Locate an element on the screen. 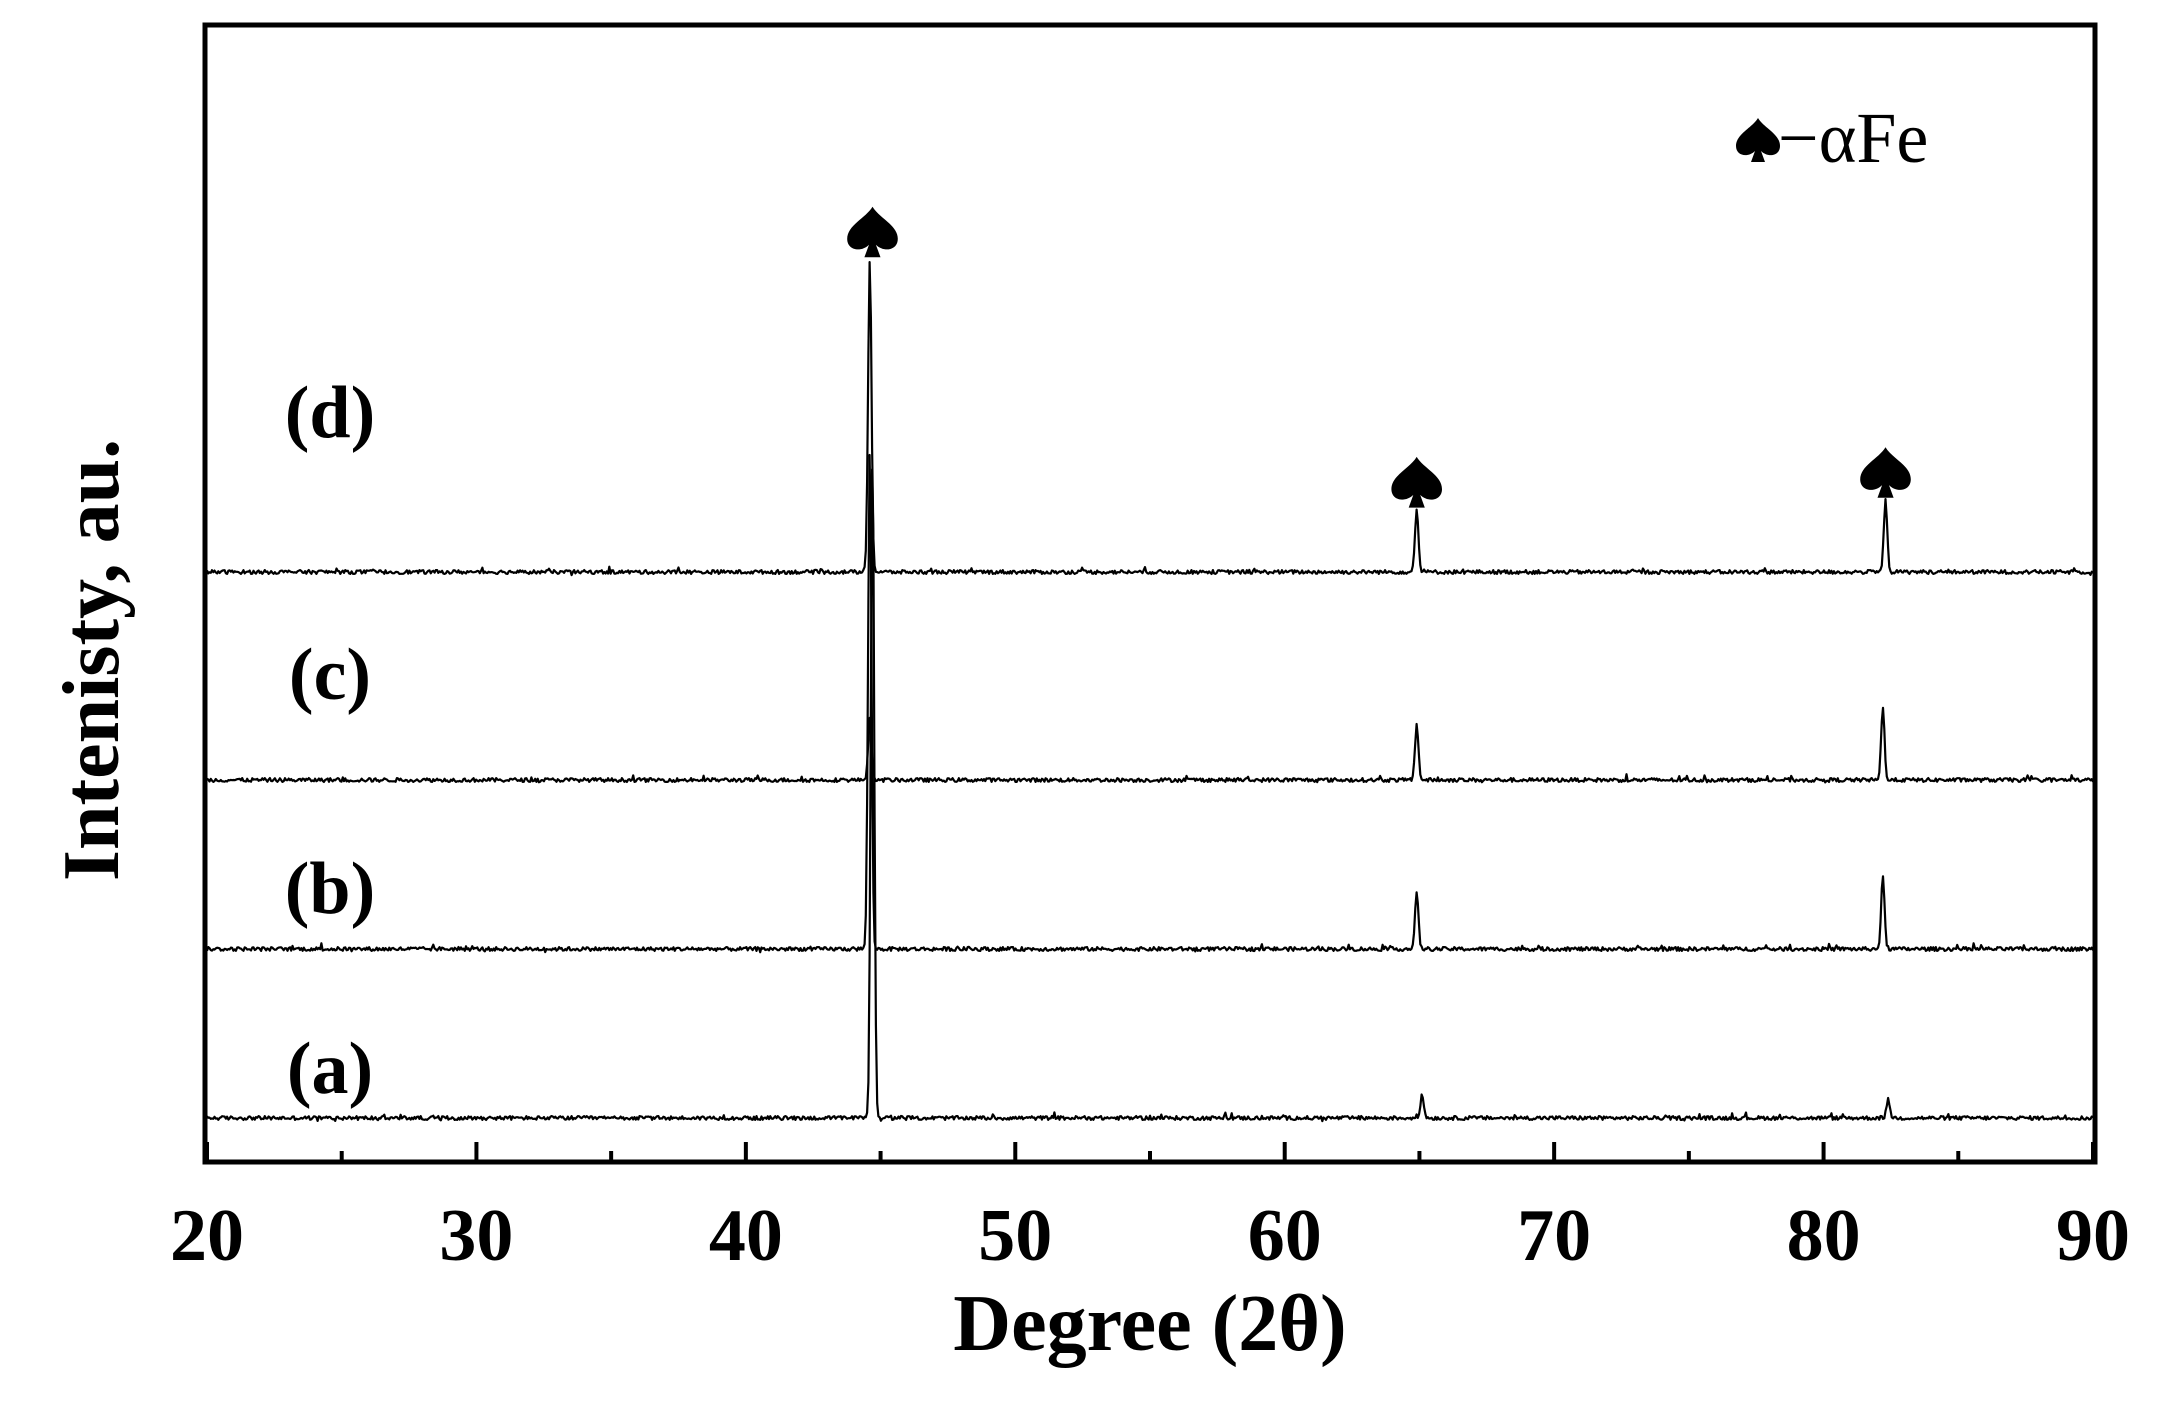 The image size is (2166, 1419). x-axis-tick-labels: 20 30 40 50 60 70 80 90 is located at coordinates (1150, 1236).